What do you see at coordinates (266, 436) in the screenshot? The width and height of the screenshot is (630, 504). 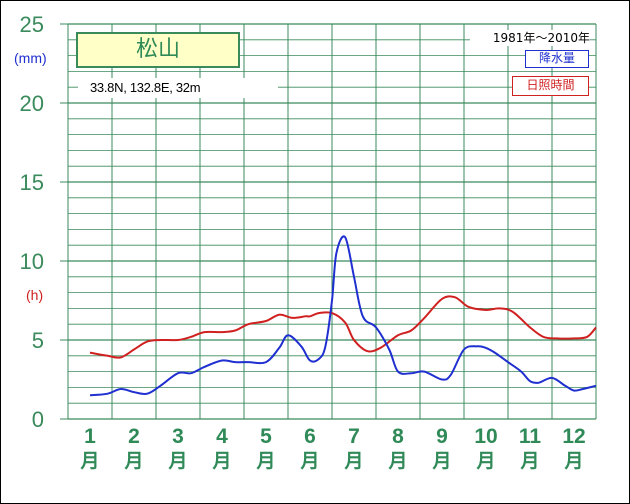 I see `x-tick-label-number: 5` at bounding box center [266, 436].